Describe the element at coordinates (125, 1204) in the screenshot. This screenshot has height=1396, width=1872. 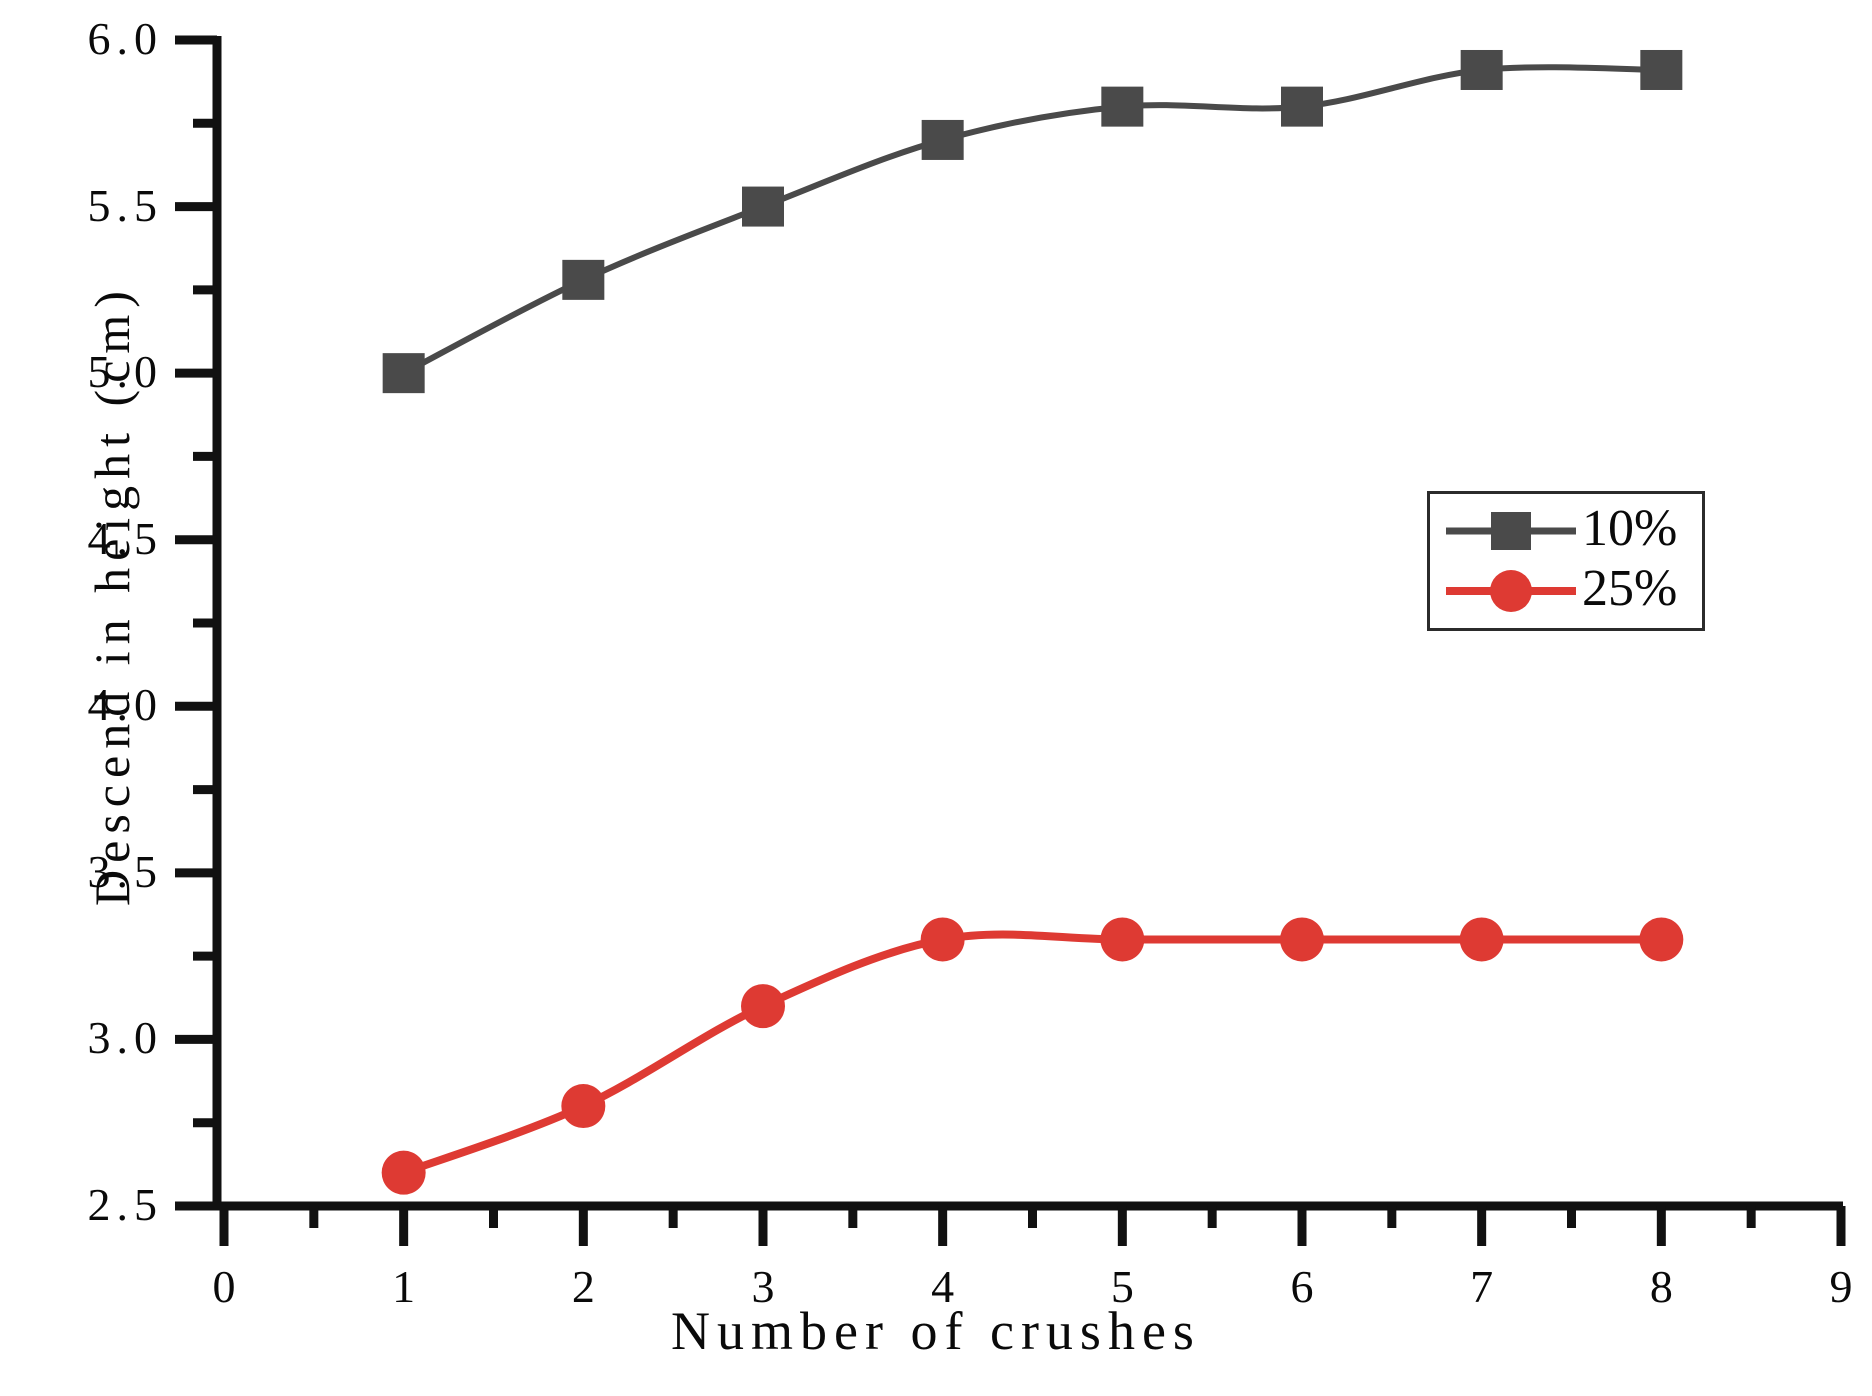
I see `y-tick-label: 2.5` at that location.